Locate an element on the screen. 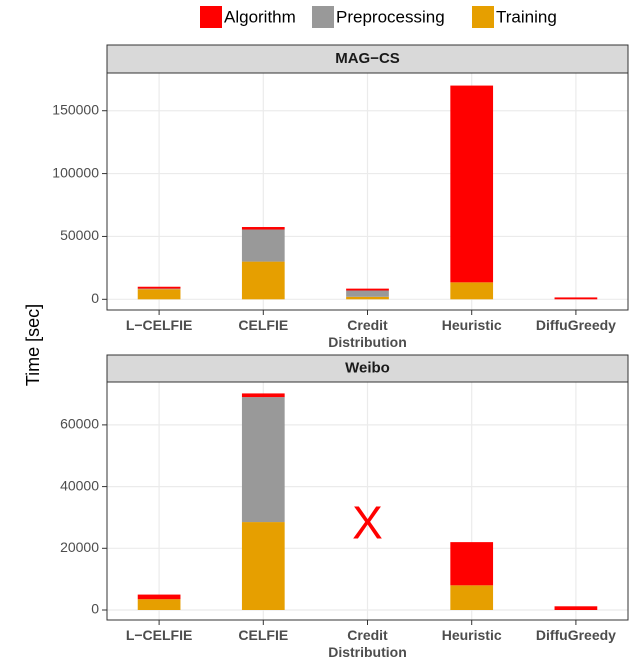  panel-title: Weibo is located at coordinates (367, 367).